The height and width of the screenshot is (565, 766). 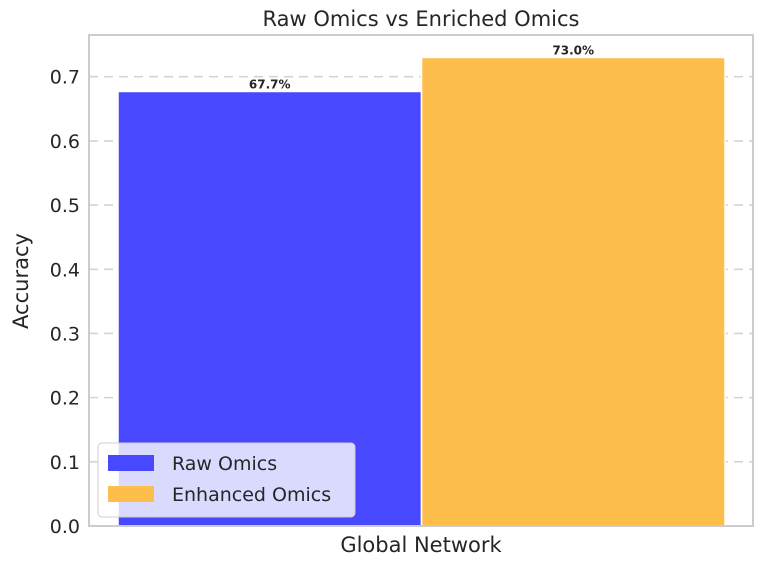 What do you see at coordinates (420, 19) in the screenshot?
I see `chart-title: Raw Omics vs Enriched Omics` at bounding box center [420, 19].